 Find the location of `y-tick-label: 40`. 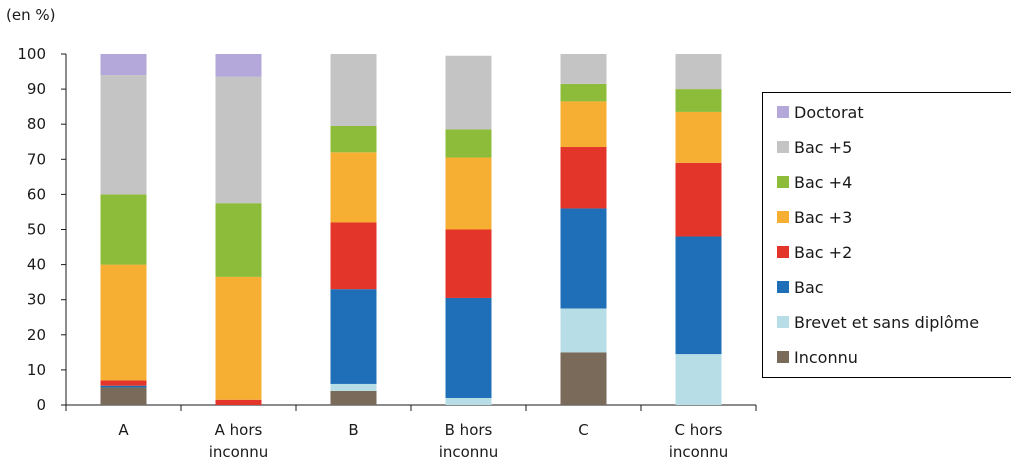

y-tick-label: 40 is located at coordinates (36, 265).